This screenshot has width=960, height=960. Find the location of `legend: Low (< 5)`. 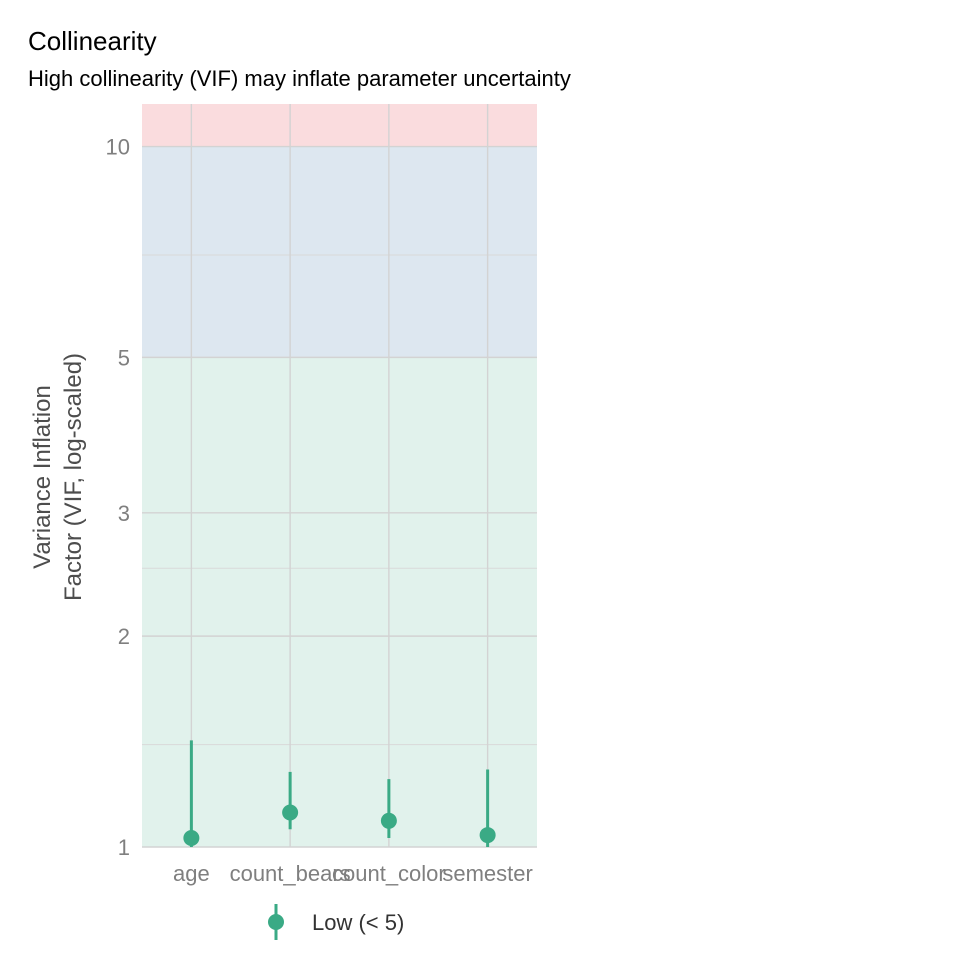

legend: Low (< 5) is located at coordinates (336, 922).